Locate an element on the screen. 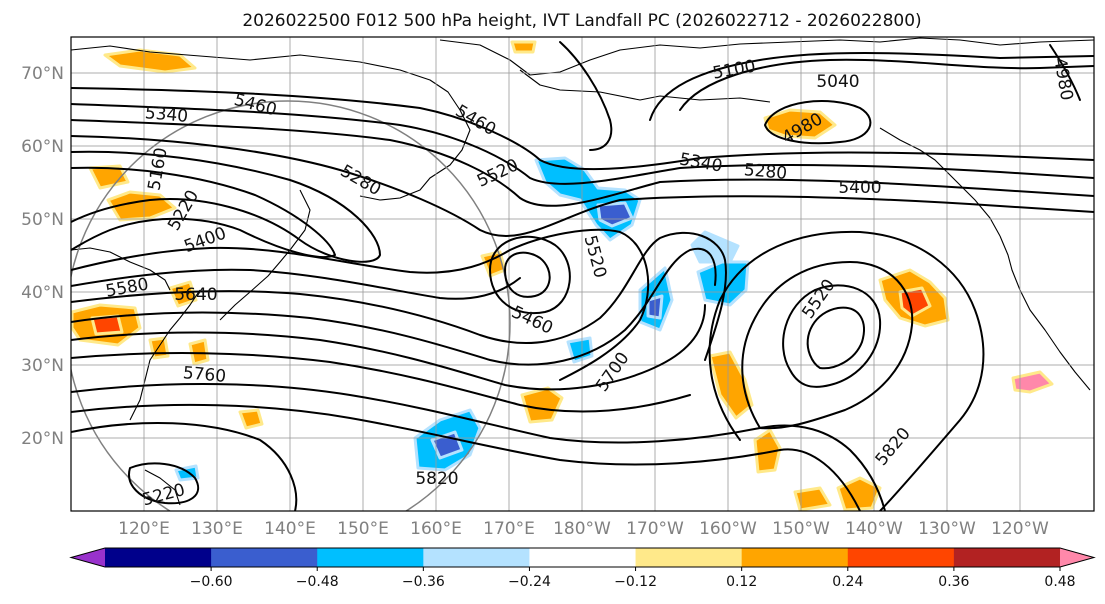  longitude-label: 160°W is located at coordinates (728, 529).